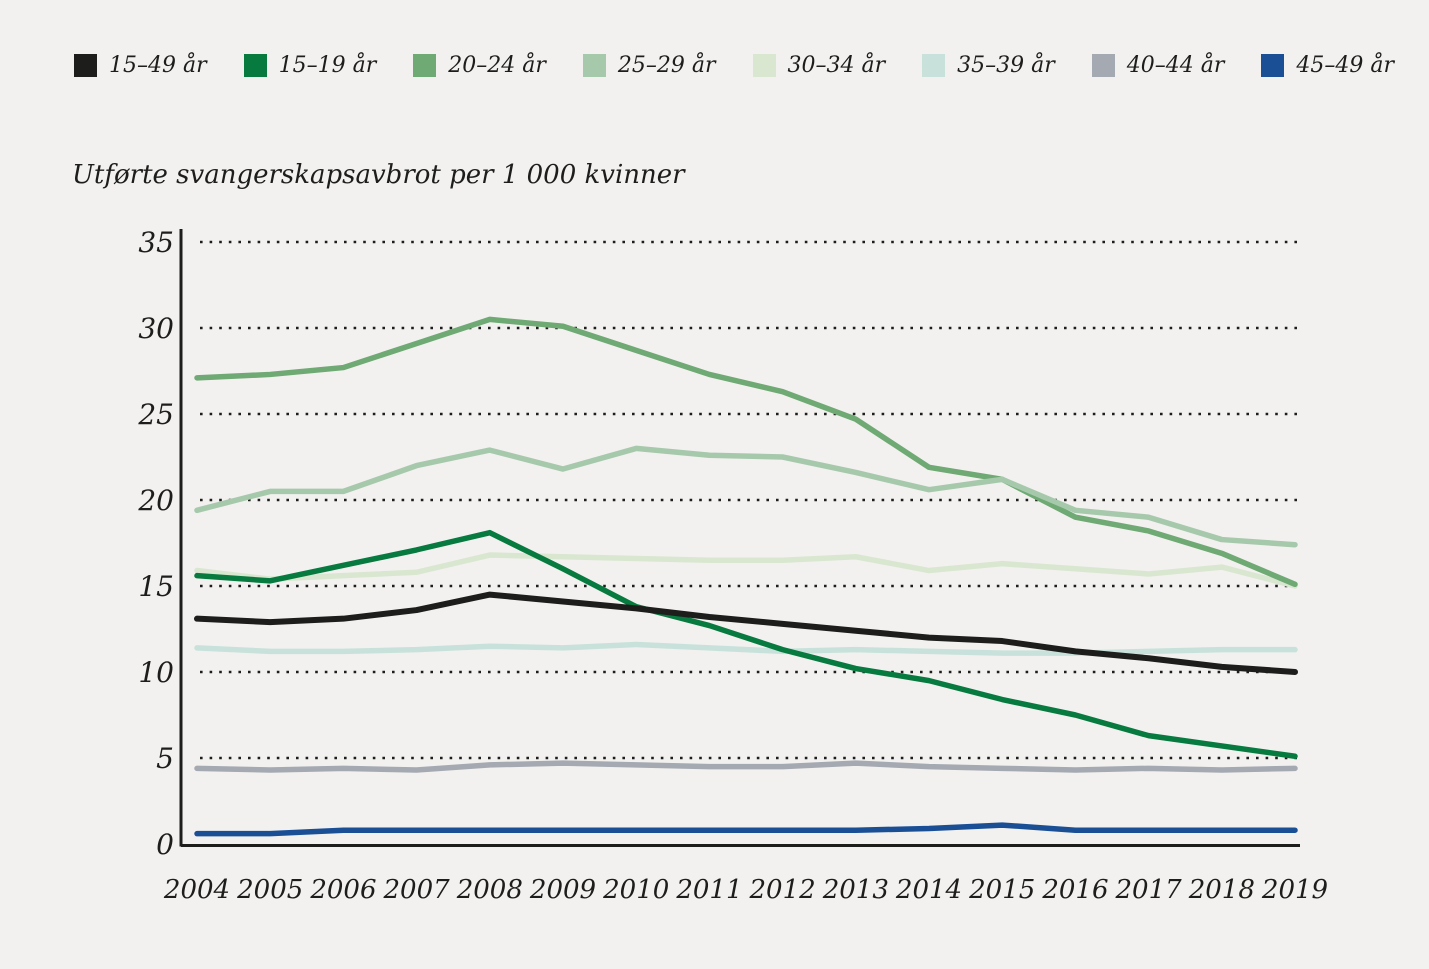 The image size is (1429, 969). What do you see at coordinates (497, 65) in the screenshot?
I see `legend-label: 20–24 år` at bounding box center [497, 65].